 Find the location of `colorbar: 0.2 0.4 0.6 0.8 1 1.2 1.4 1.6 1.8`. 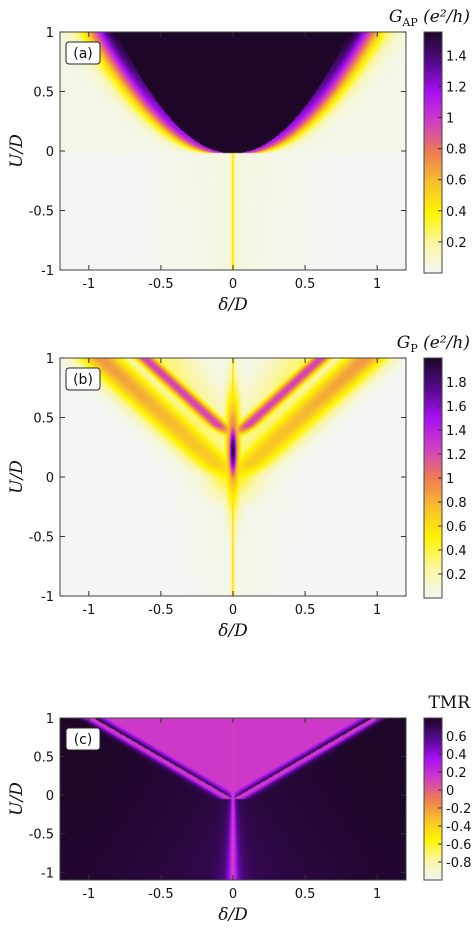

colorbar: 0.2 0.4 0.6 0.8 1 1.2 1.4 1.6 1.8 is located at coordinates (445, 478).